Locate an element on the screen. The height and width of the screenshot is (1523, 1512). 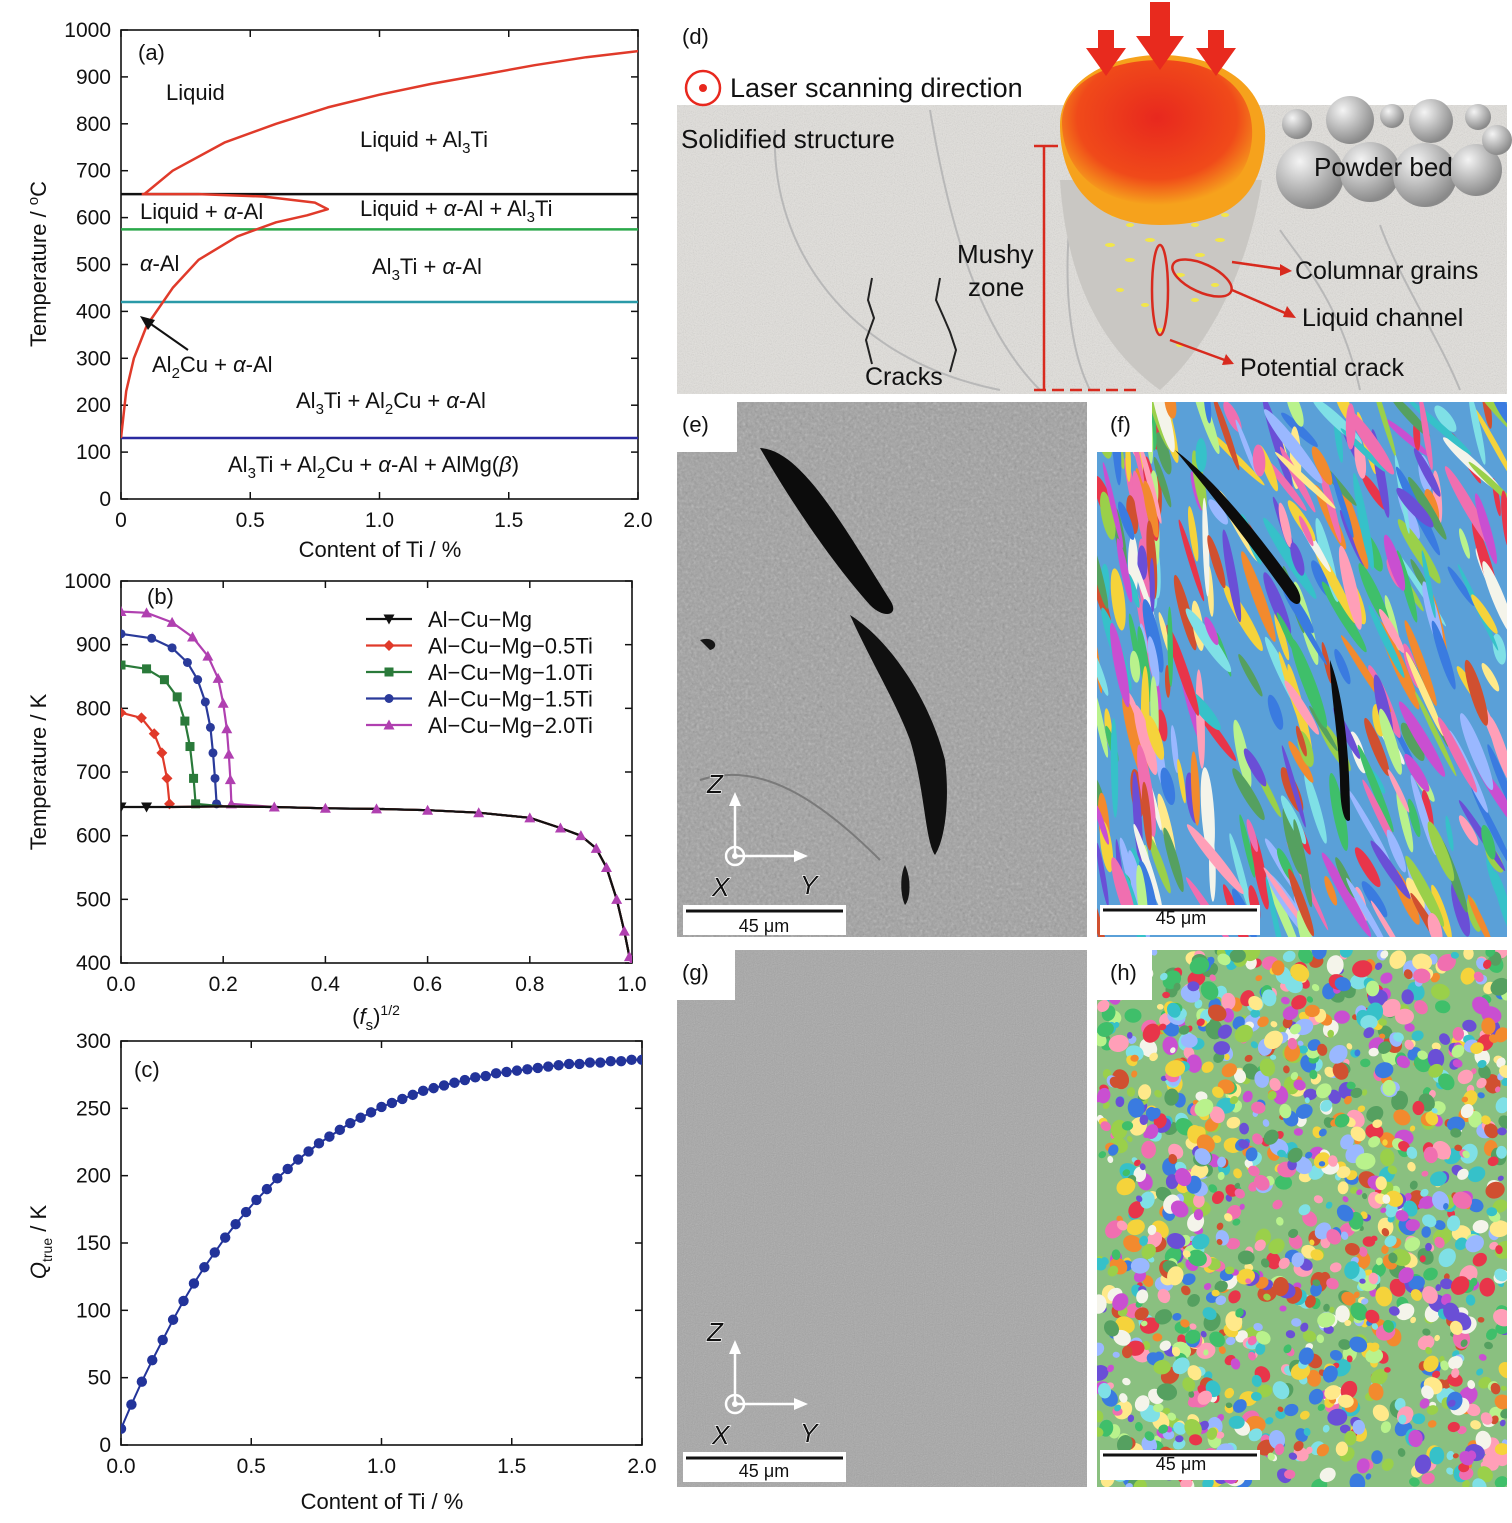
legend-label: Al−Cu−Mg−2.0Ti is located at coordinates (510, 725).